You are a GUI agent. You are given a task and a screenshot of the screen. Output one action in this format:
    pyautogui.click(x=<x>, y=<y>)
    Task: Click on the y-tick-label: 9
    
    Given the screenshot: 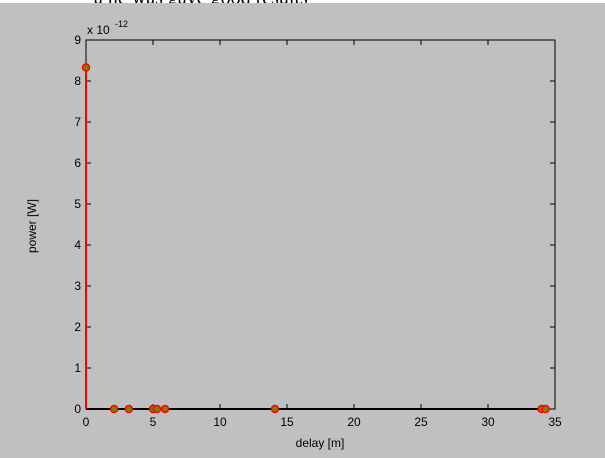 What is the action you would take?
    pyautogui.click(x=77, y=40)
    